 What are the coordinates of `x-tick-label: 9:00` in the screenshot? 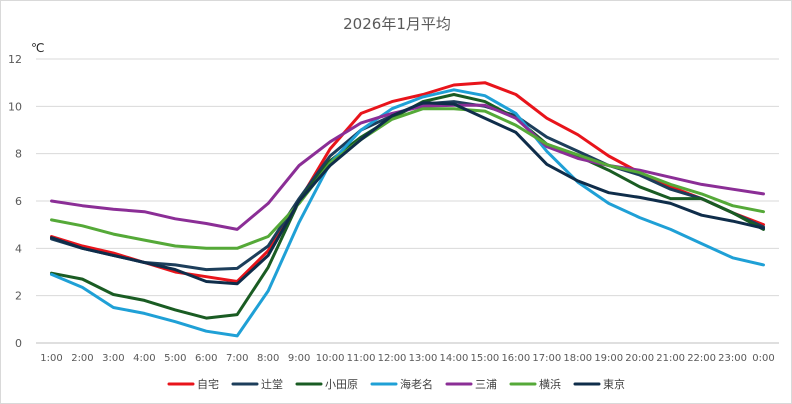 It's located at (299, 358).